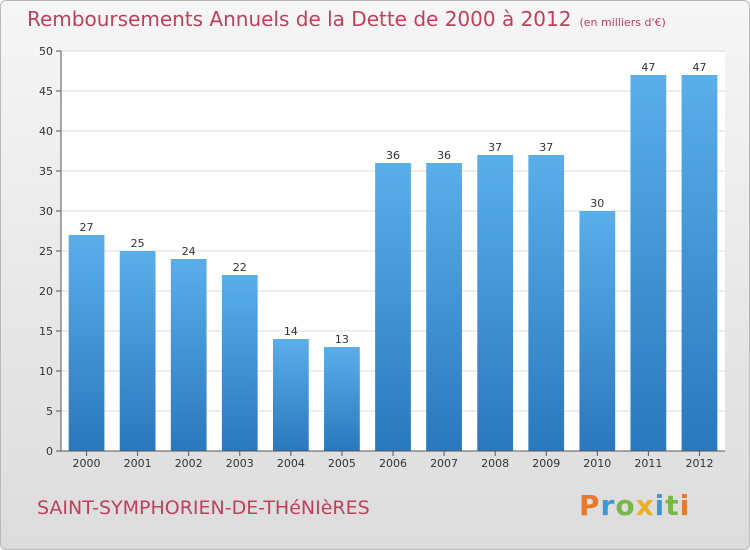 The height and width of the screenshot is (550, 750). Describe the element at coordinates (87, 227) in the screenshot. I see `bar-value-label: 27` at that location.